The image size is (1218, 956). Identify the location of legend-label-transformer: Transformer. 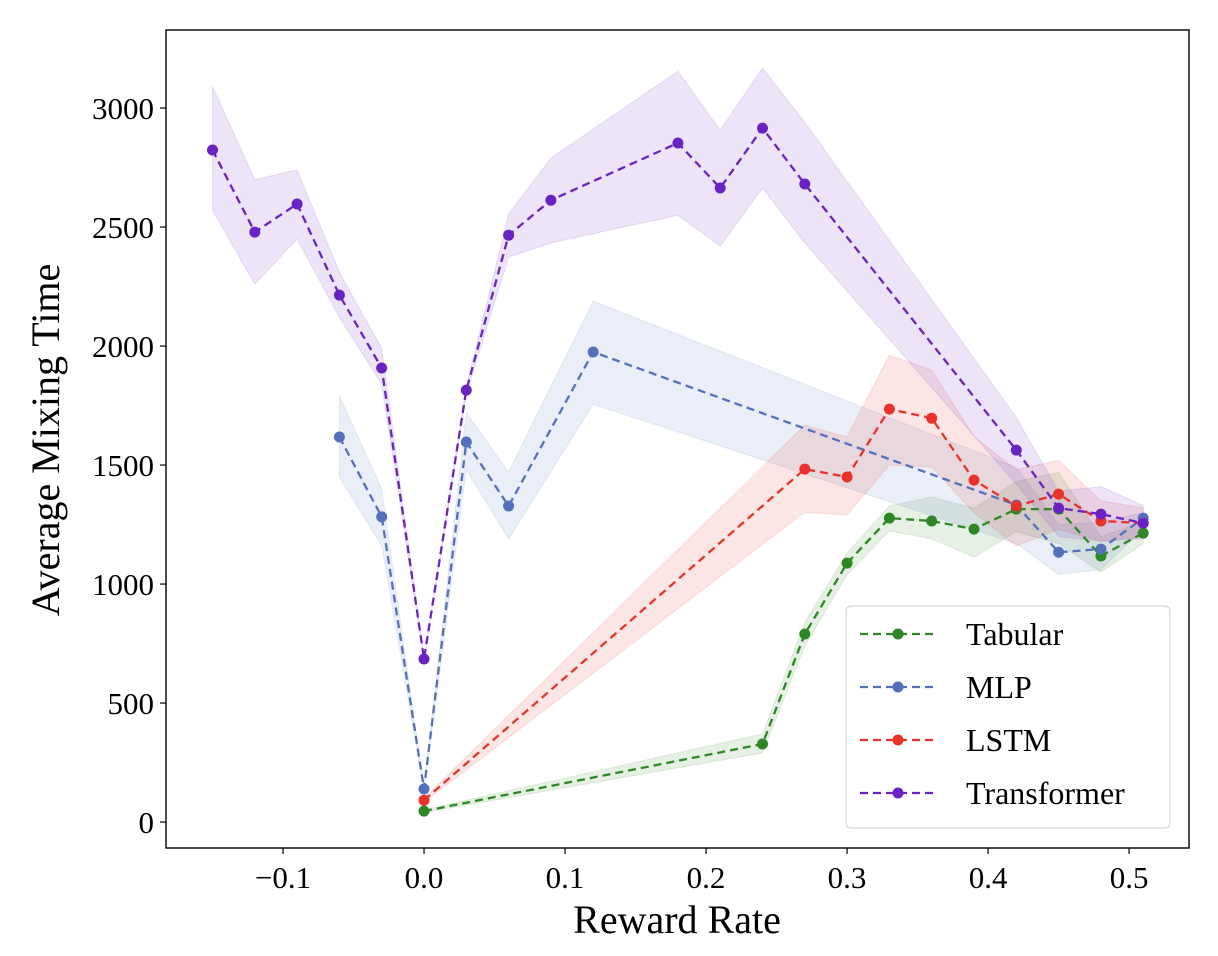
(1045, 793).